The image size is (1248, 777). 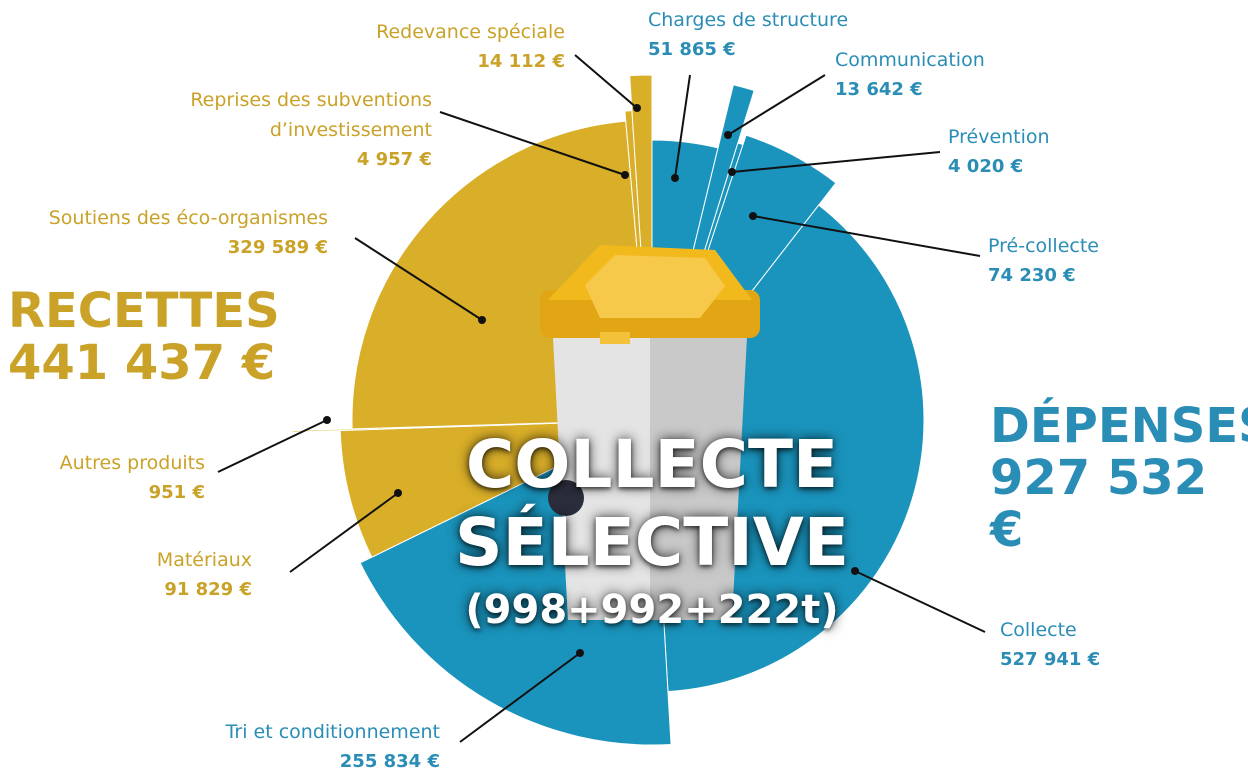 I want to click on category-label: Matériaux, so click(x=204, y=560).